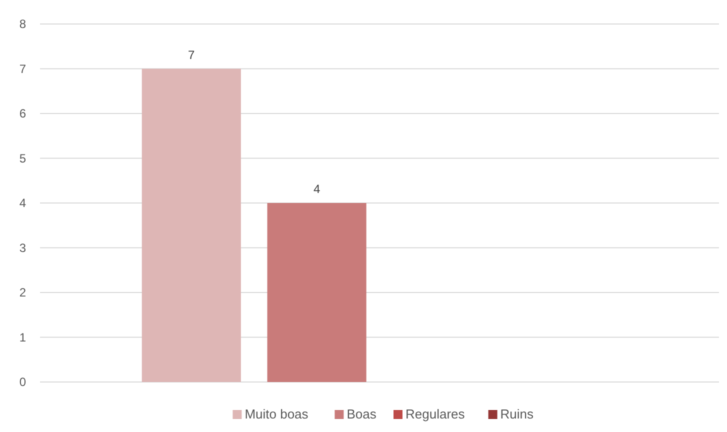 The height and width of the screenshot is (432, 727). I want to click on y-tick-label: 2, so click(22, 293).